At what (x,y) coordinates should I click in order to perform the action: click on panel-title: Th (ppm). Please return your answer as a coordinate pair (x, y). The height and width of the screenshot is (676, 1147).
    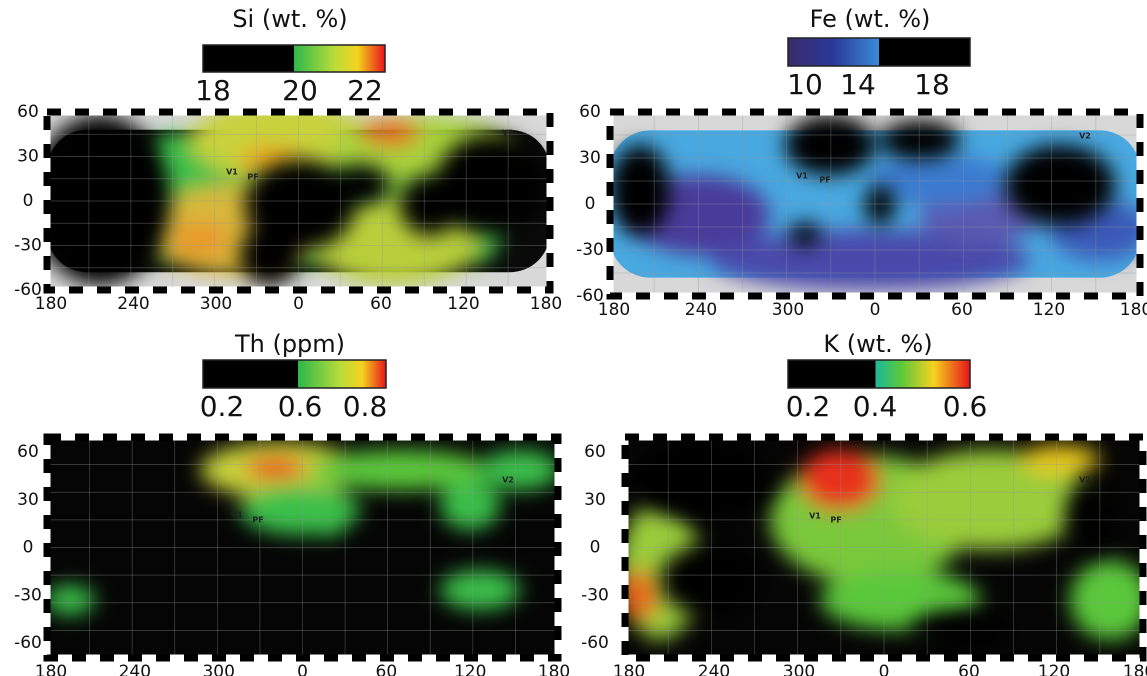
    Looking at the image, I should click on (289, 344).